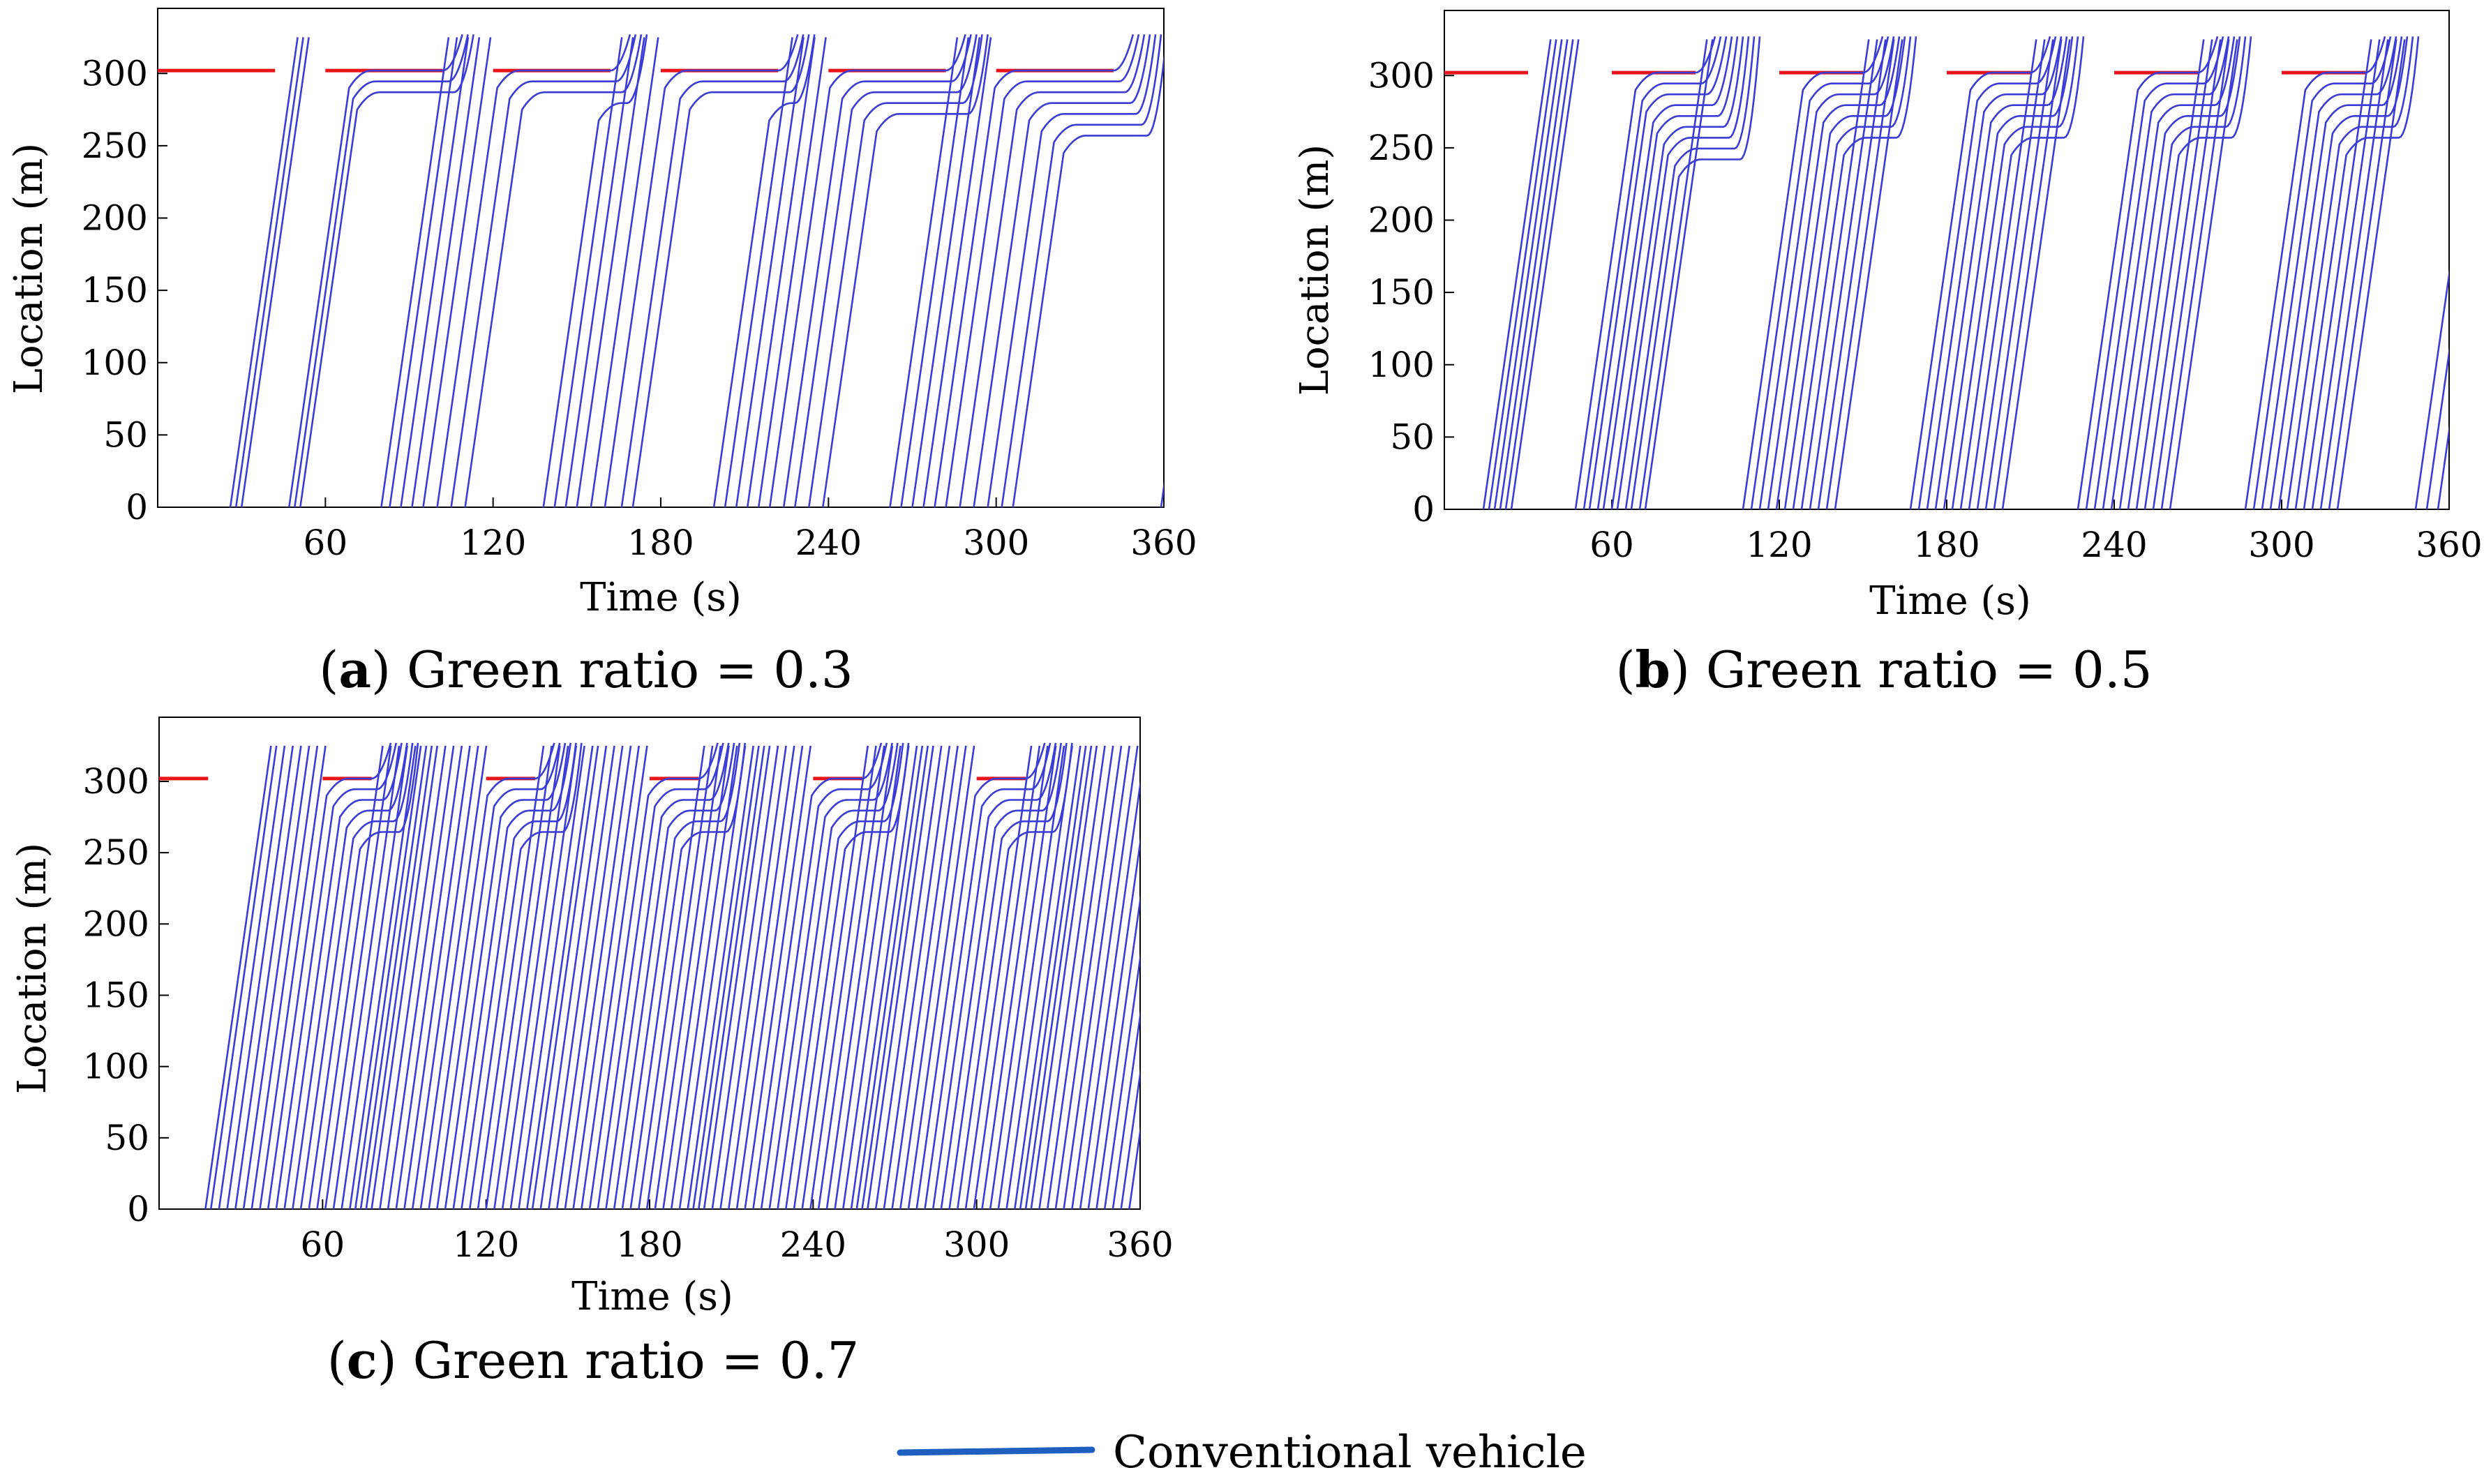 This screenshot has width=2484, height=1484. What do you see at coordinates (2281, 545) in the screenshot?
I see `xtick-label-b-4: 300` at bounding box center [2281, 545].